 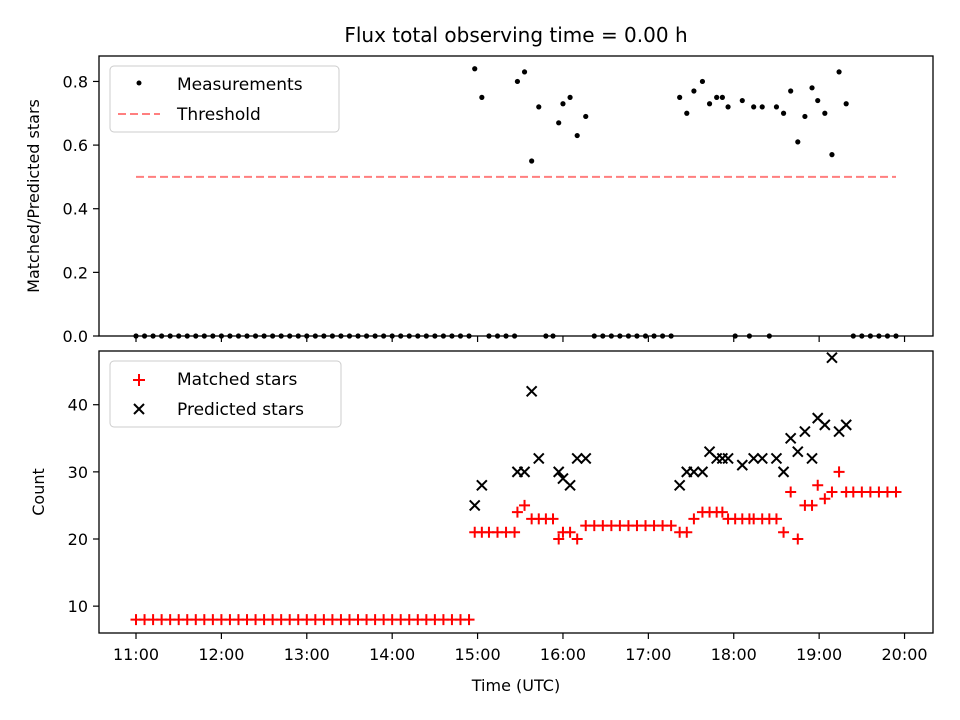 What do you see at coordinates (78, 606) in the screenshot?
I see `bottom-y-tick-label: 10` at bounding box center [78, 606].